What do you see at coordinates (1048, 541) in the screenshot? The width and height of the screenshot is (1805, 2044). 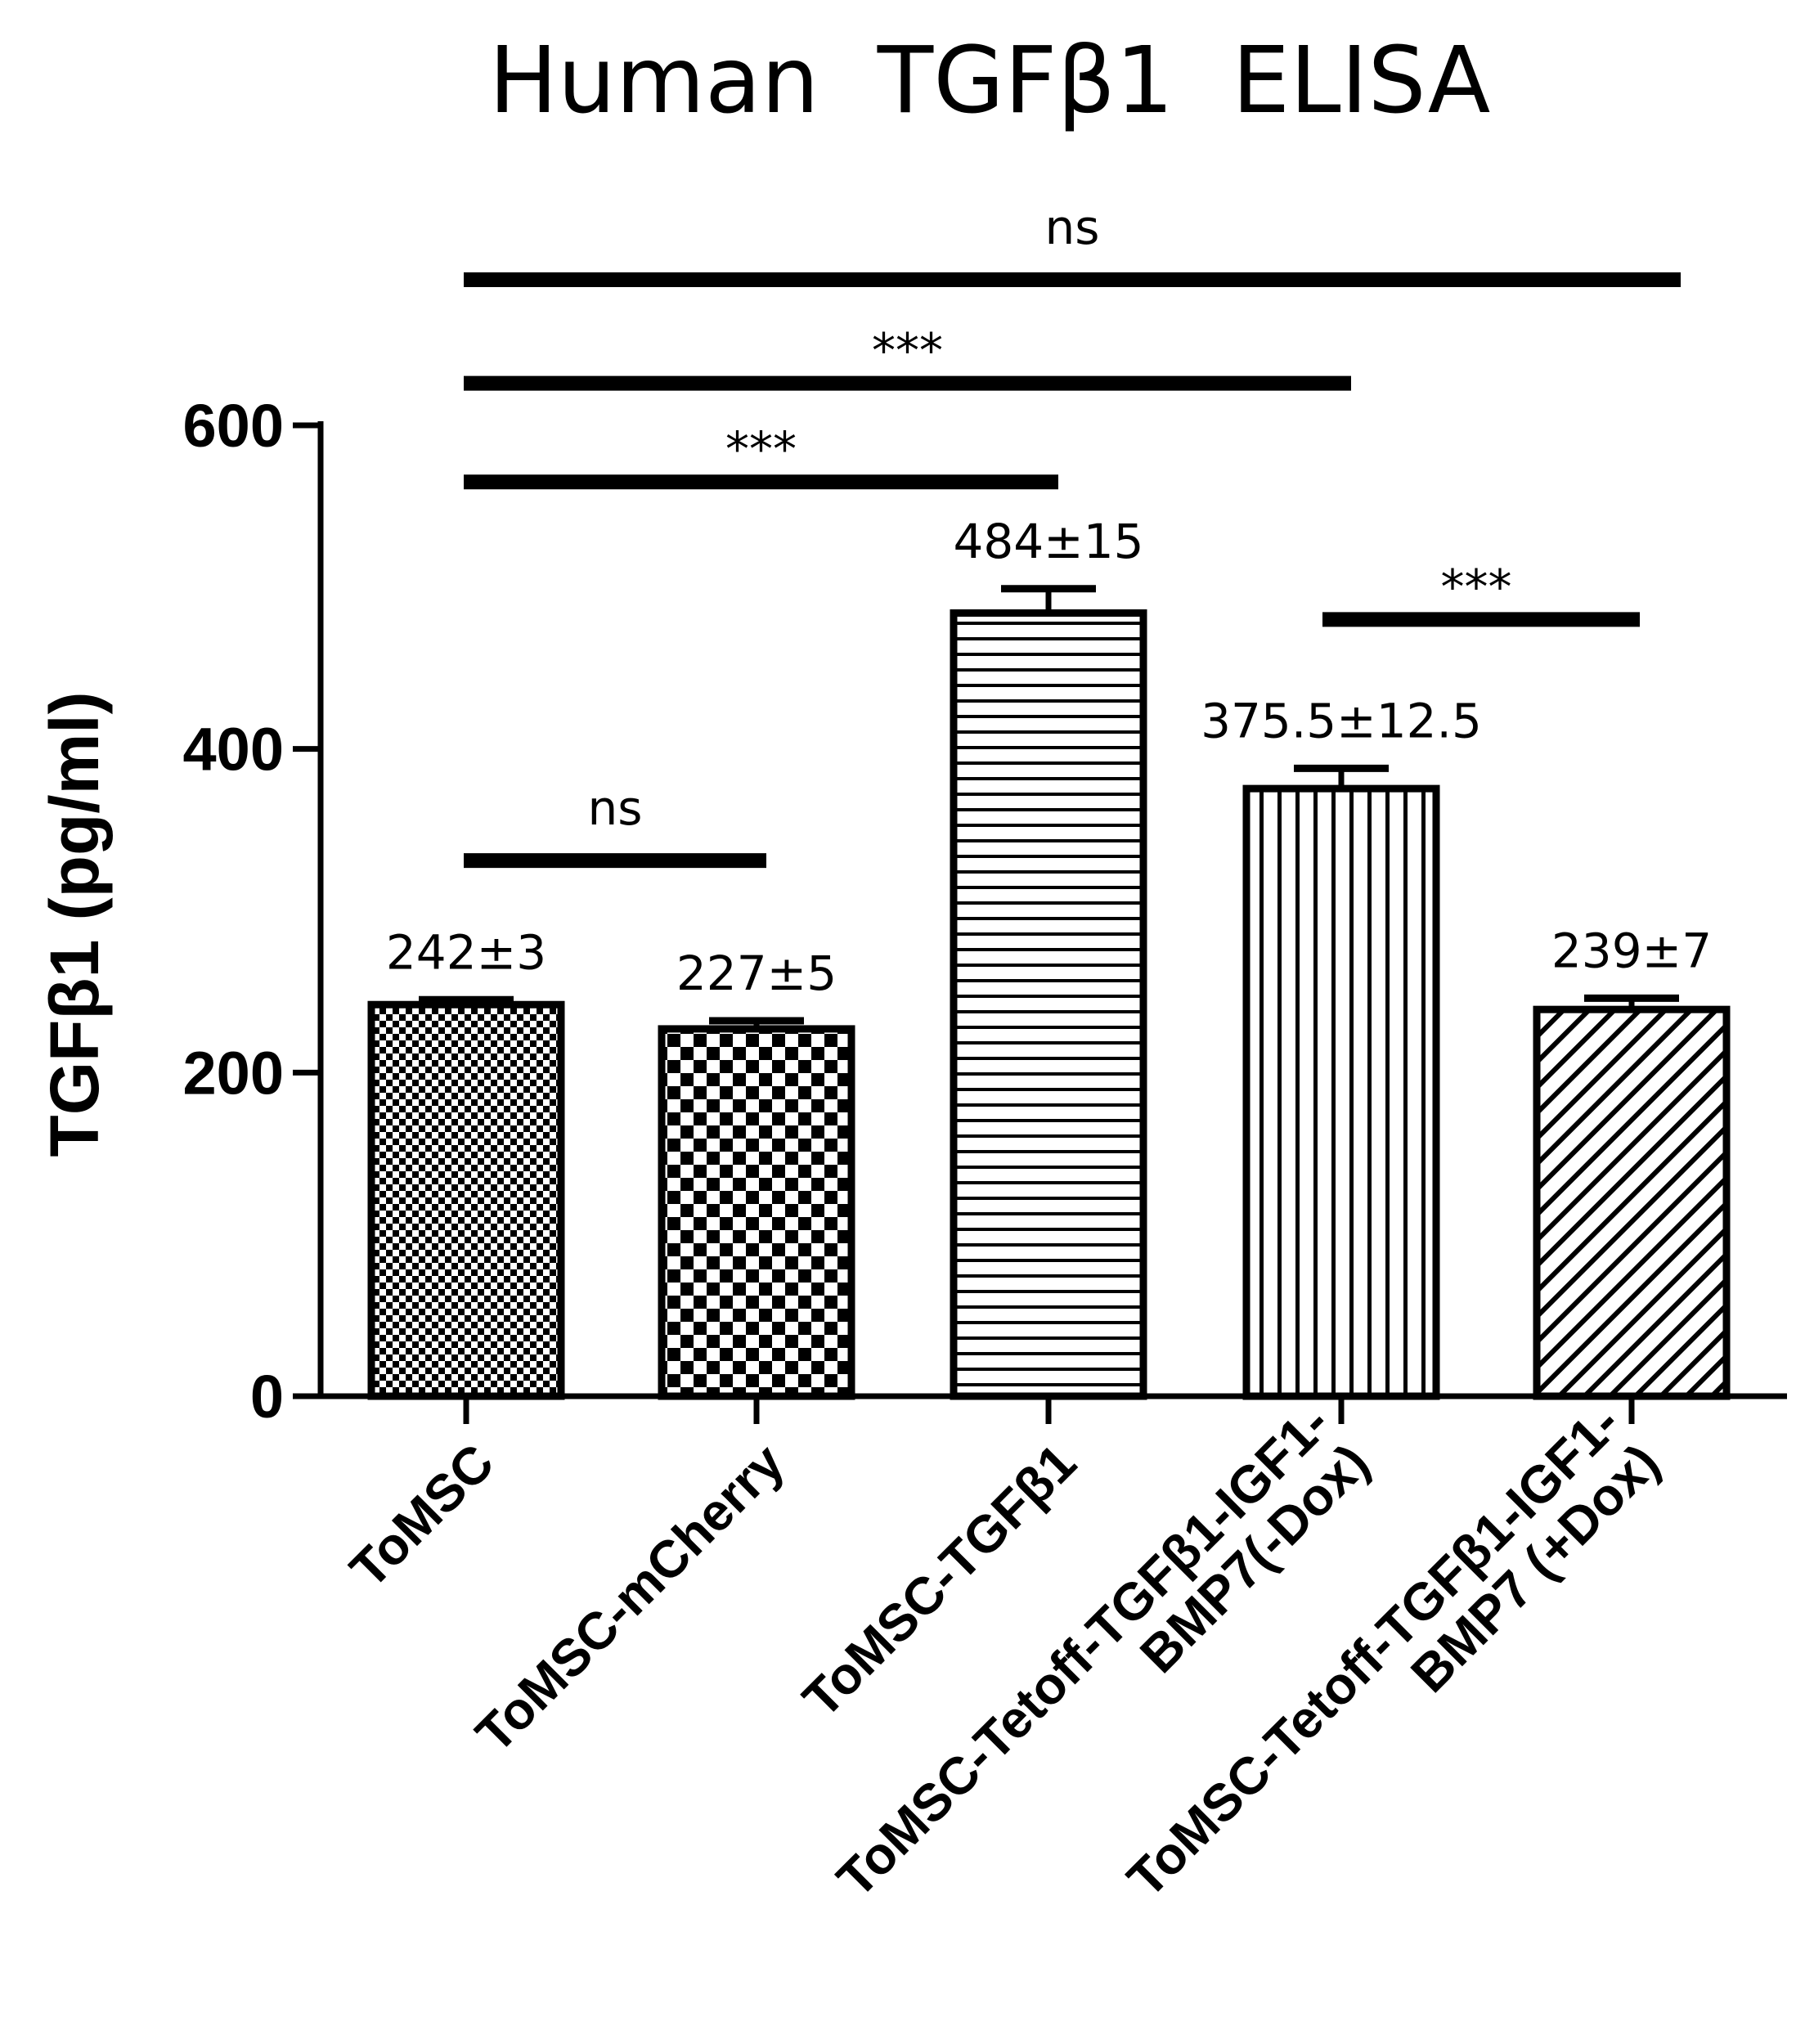 I see `data-label: 484±15` at bounding box center [1048, 541].